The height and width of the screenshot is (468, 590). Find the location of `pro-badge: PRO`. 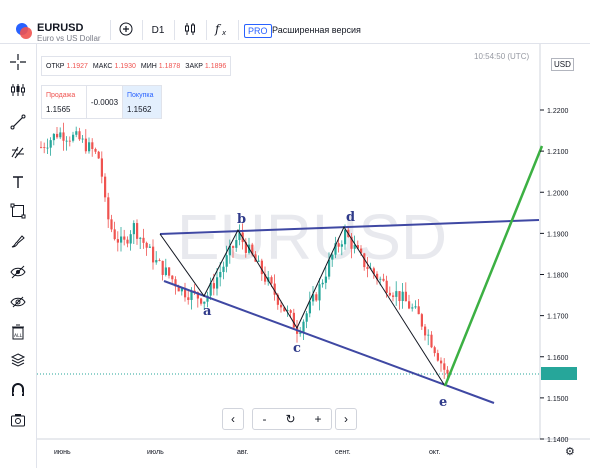

pro-badge: PRO is located at coordinates (258, 31).